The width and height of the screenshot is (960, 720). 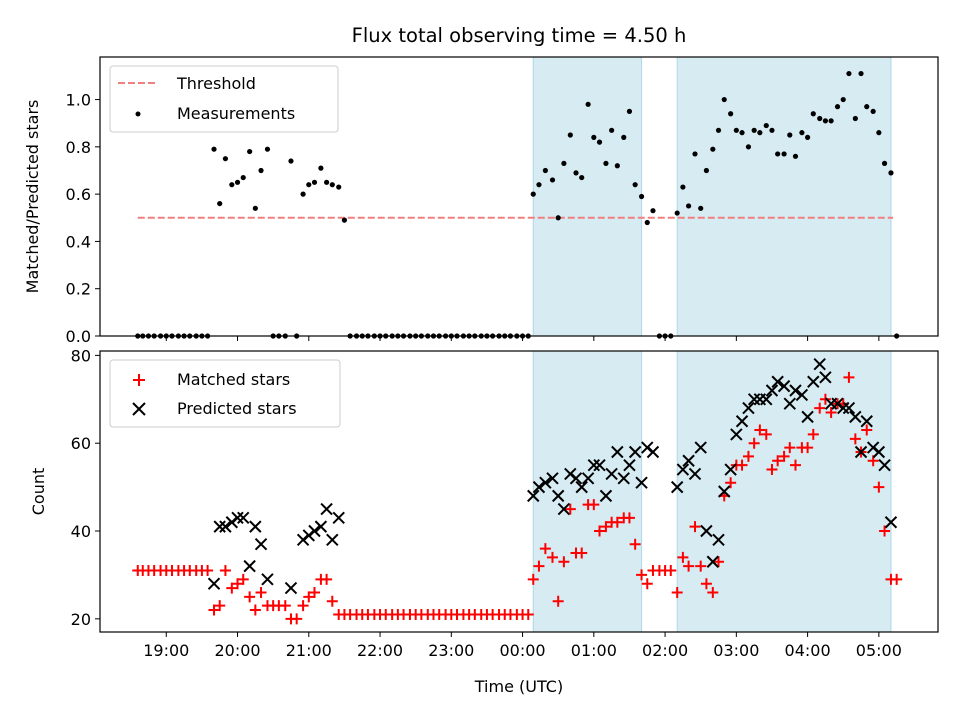 I want to click on ratio-legend-box, so click(x=224, y=99).